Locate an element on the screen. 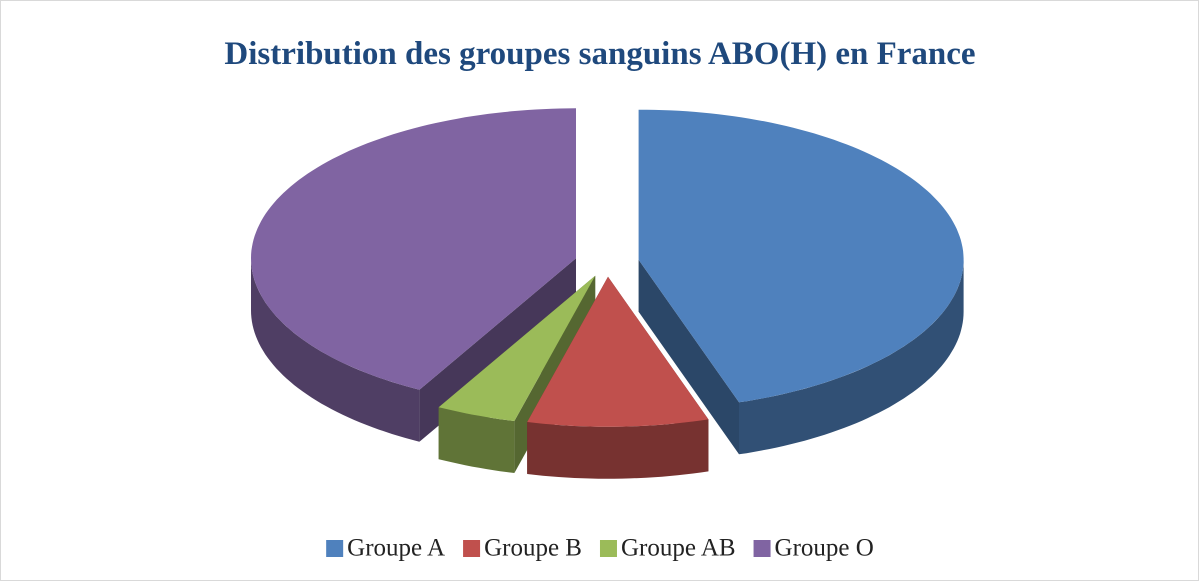 Image resolution: width=1200 pixels, height=582 pixels. legend: Groupe A Groupe B Groupe AB Groupe O is located at coordinates (600, 548).